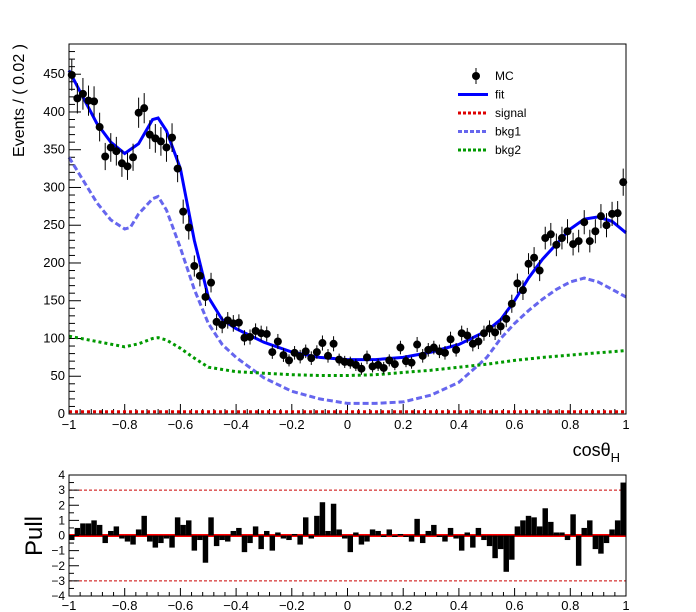 The width and height of the screenshot is (696, 612). I want to click on legend-label: fit, so click(500, 95).